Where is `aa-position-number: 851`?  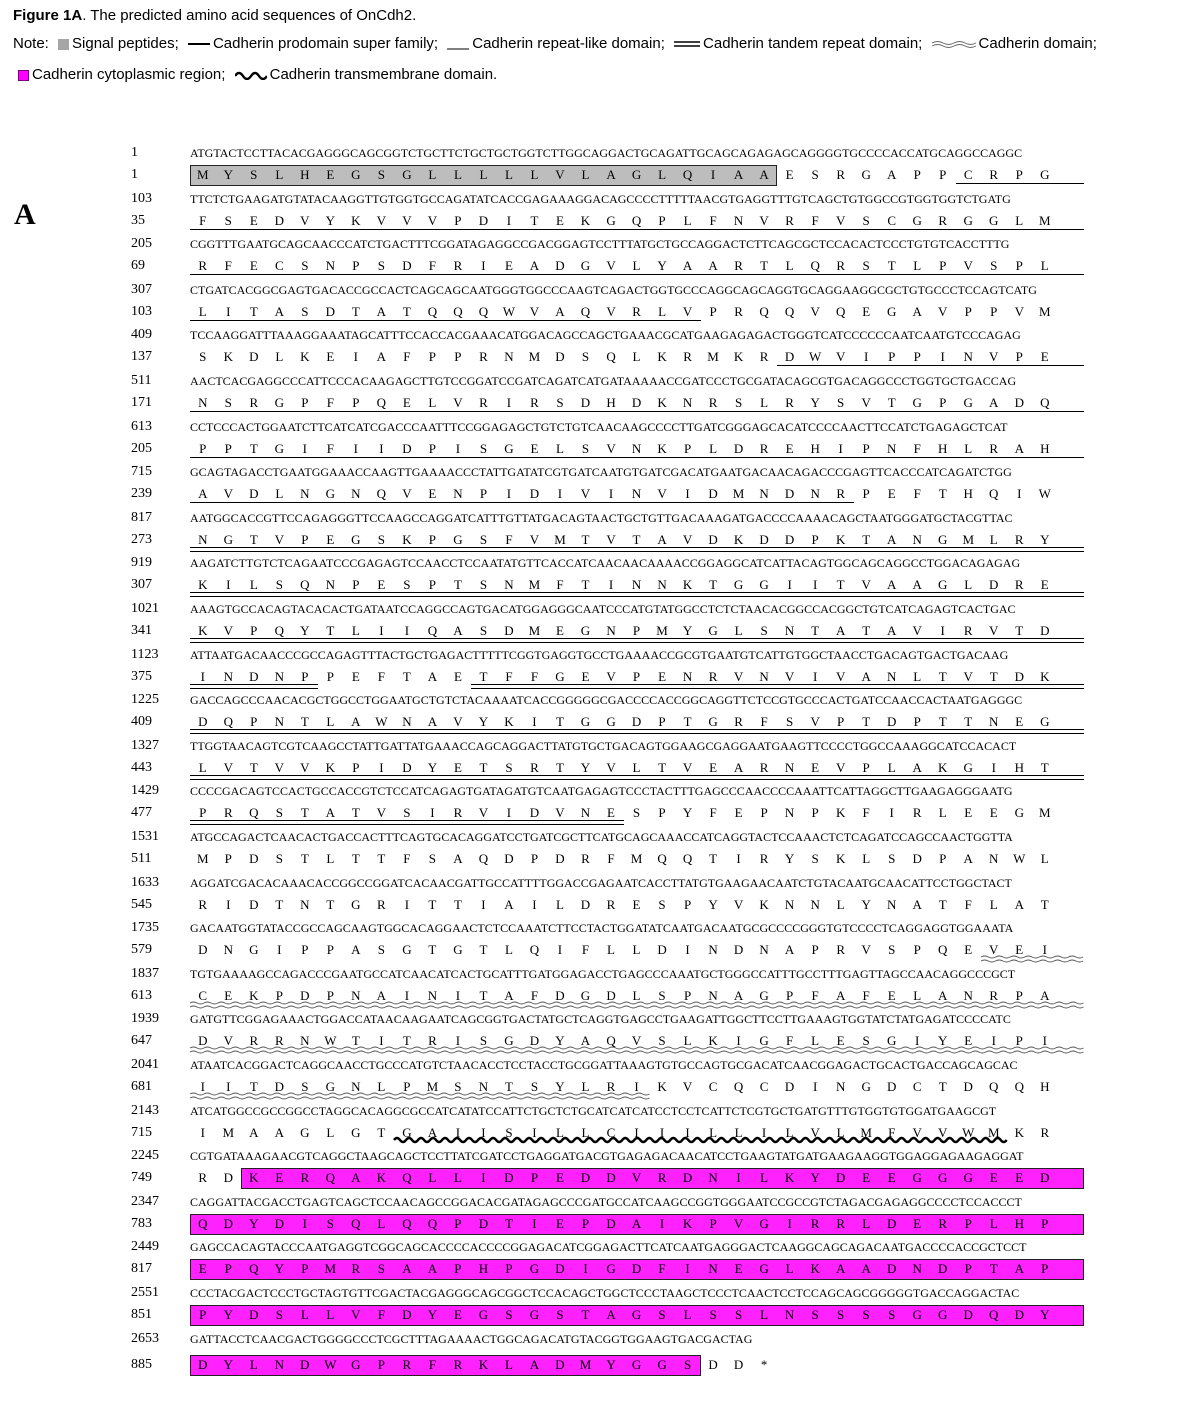 aa-position-number: 851 is located at coordinates (141, 1314).